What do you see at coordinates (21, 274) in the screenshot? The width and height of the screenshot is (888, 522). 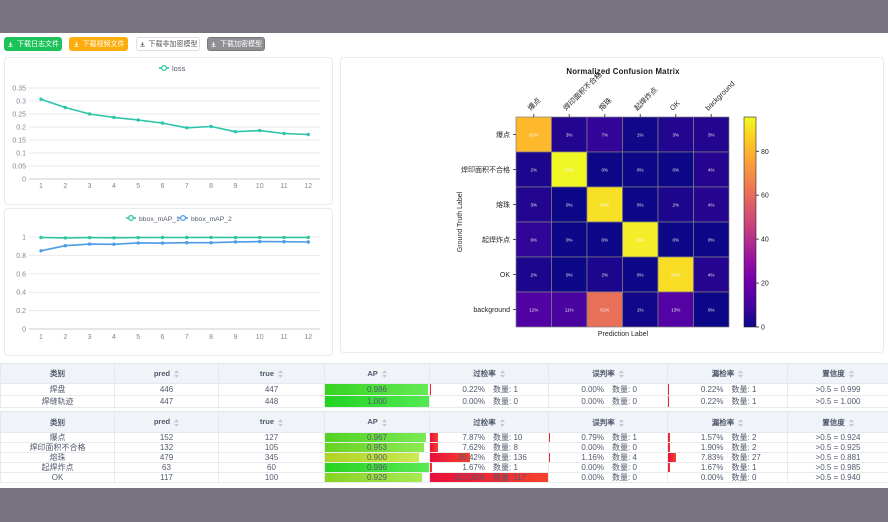 I see `svg-text: 0.6` at bounding box center [21, 274].